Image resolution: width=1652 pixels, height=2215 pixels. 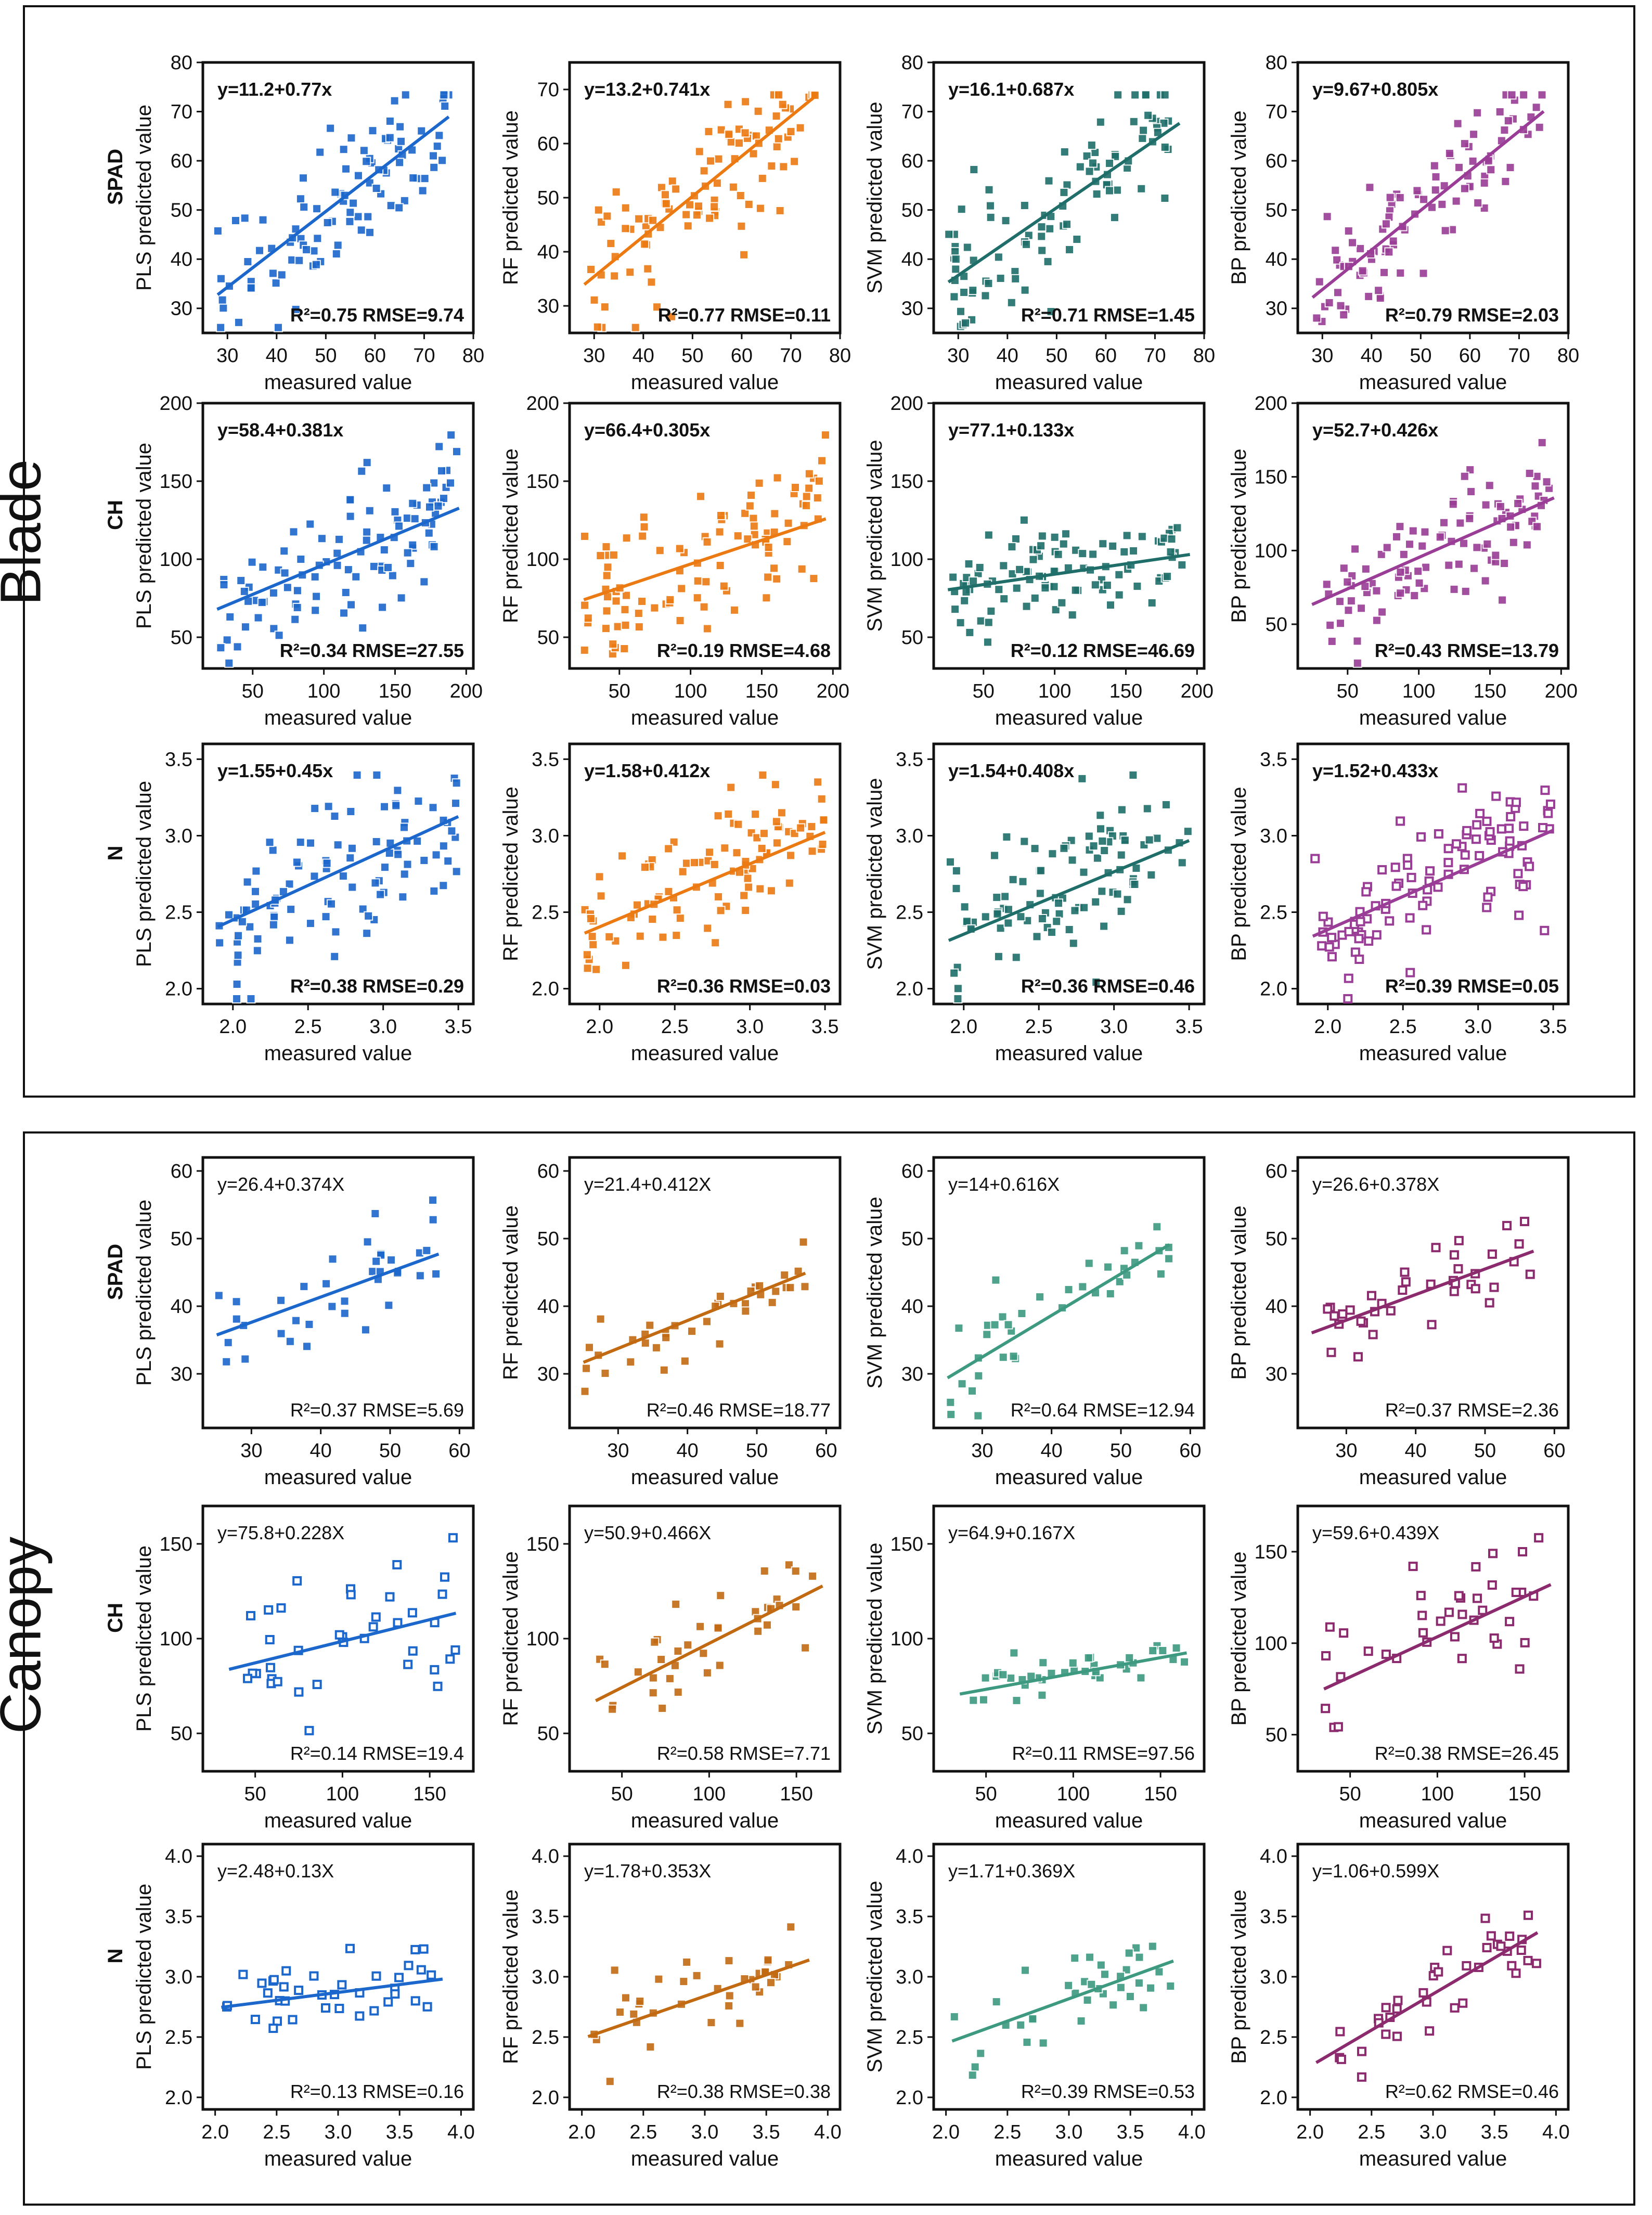 What do you see at coordinates (215, 2132) in the screenshot?
I see `x-tick-label: 2.0` at bounding box center [215, 2132].